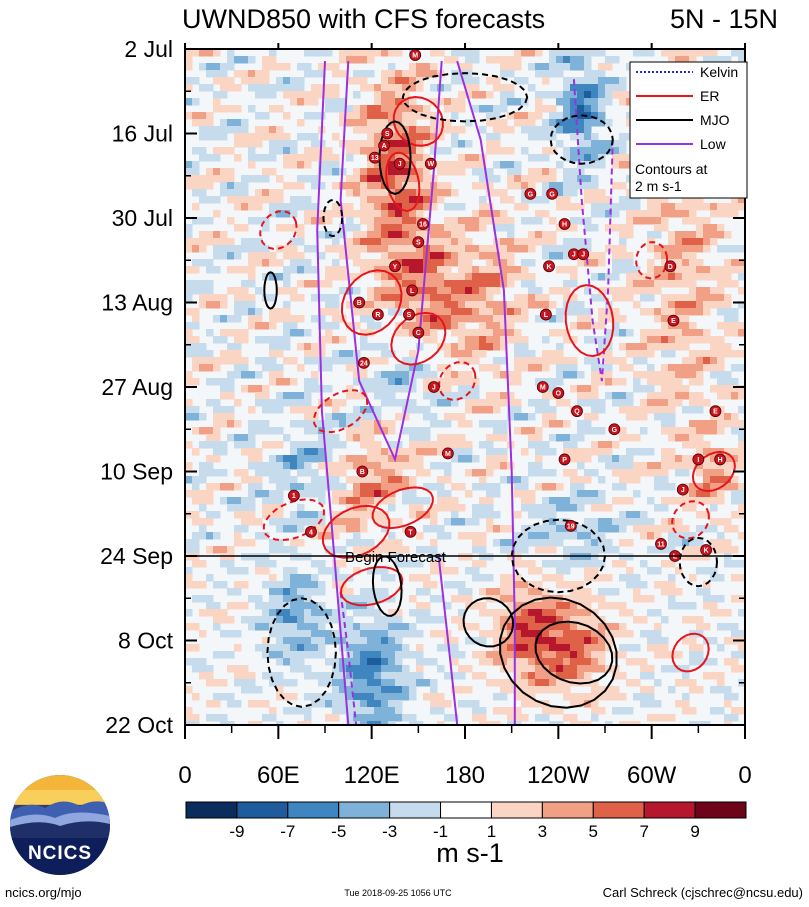  I want to click on colorbar-label: 9, so click(694, 831).